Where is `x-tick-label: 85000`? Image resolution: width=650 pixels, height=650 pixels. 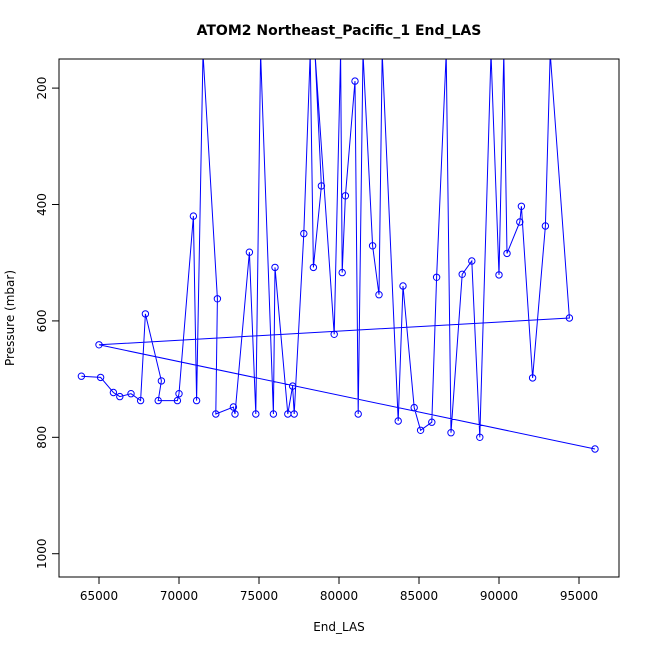
x-tick-label: 85000 is located at coordinates (419, 596).